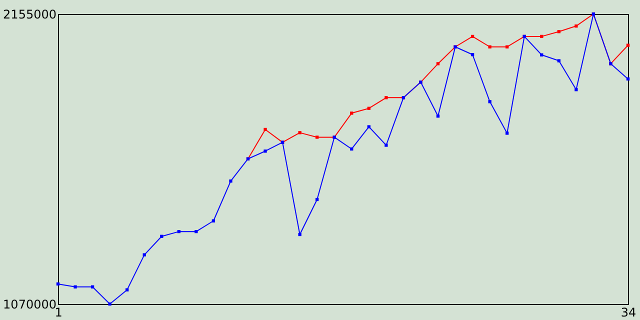  I want to click on y-tick-label: 2155000, so click(29, 15).